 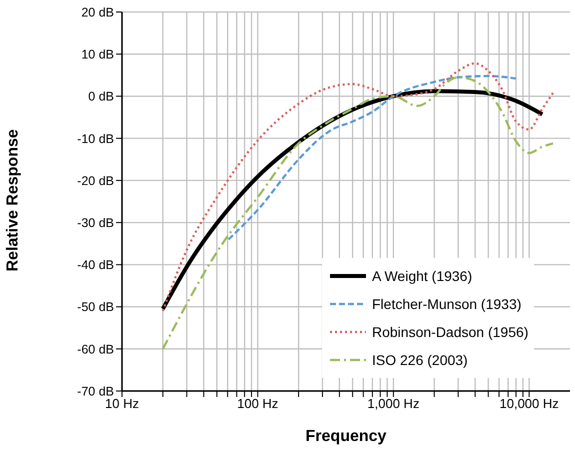 What do you see at coordinates (422, 276) in the screenshot?
I see `legend-label: A Weight (1936)` at bounding box center [422, 276].